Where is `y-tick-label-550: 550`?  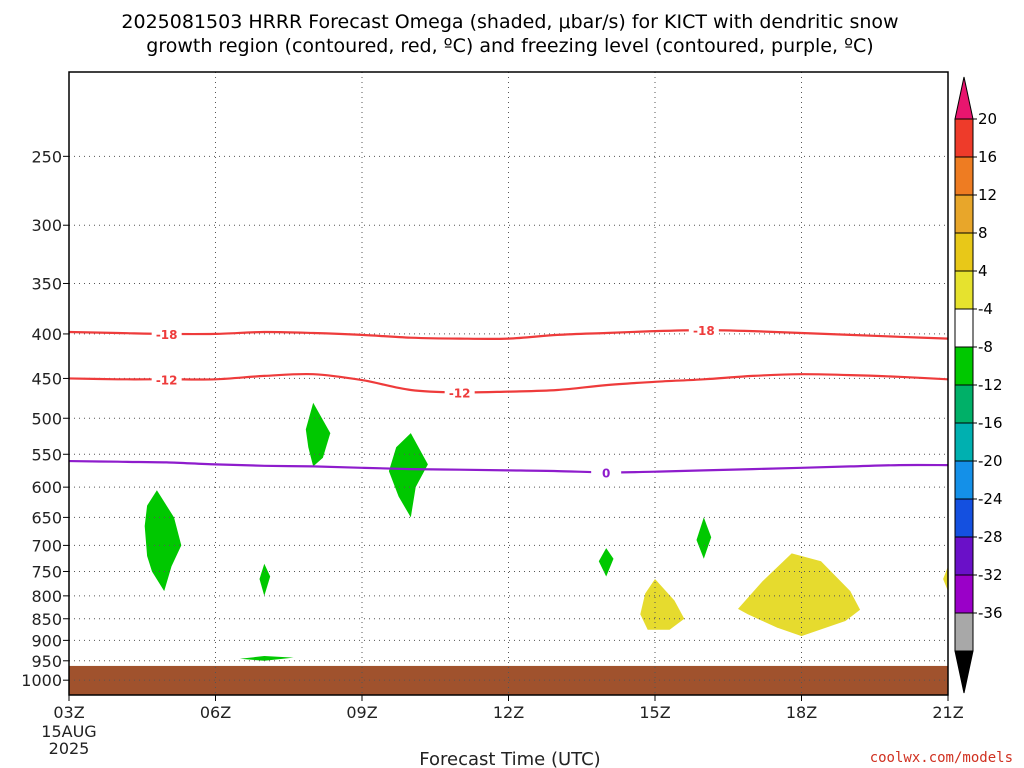 y-tick-label-550: 550 is located at coordinates (46, 454).